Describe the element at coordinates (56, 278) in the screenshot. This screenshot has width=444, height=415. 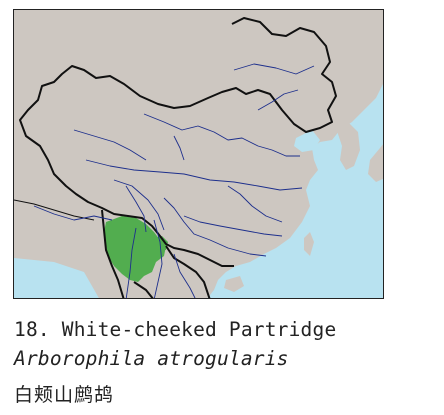
I see `bay-of-bengal` at that location.